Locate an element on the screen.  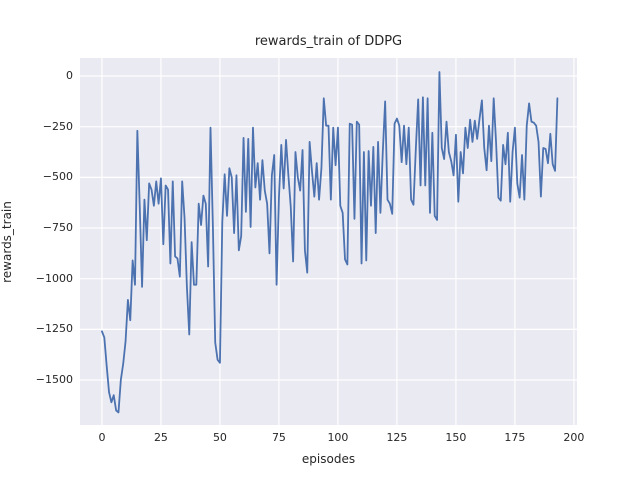
y-tick-label: 0 is located at coordinates (69, 76).